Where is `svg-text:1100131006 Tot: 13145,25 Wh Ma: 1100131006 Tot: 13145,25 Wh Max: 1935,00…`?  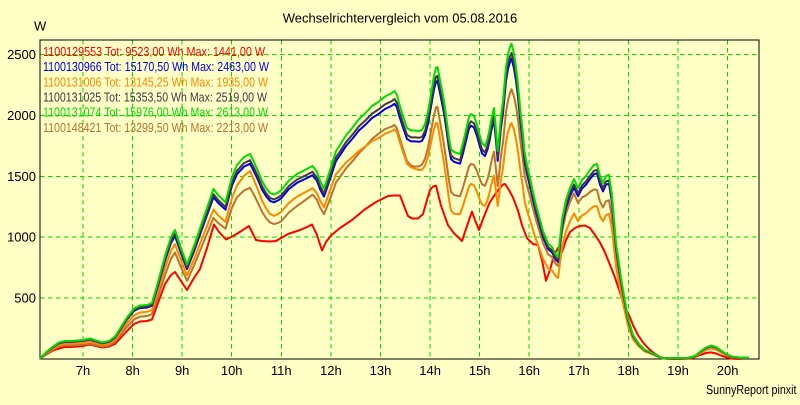
svg-text:1100131006 Tot: 13145,25 Wh Ma: 1100131006 Tot: 13145,25 Wh Max: 1935,00… is located at coordinates (156, 81).